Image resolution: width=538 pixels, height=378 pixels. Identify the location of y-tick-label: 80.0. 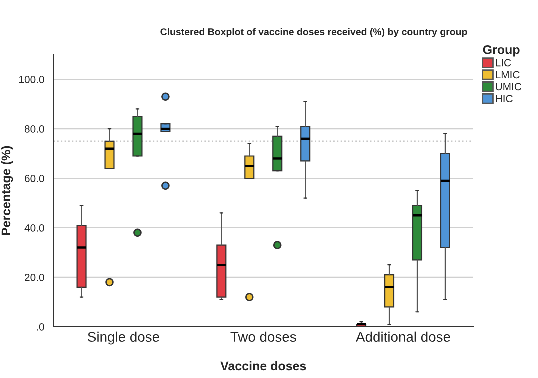
(34, 129).